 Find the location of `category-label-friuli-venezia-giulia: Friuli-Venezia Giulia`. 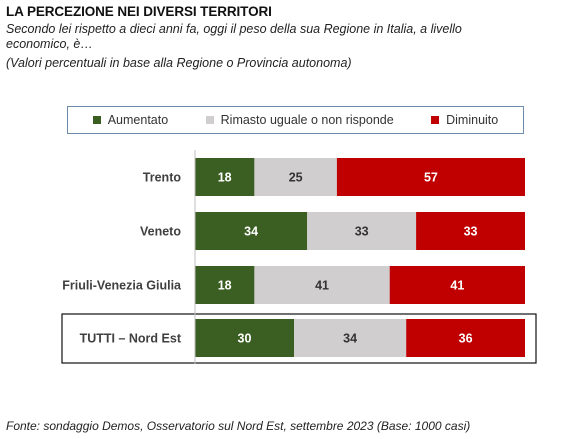

category-label-friuli-venezia-giulia: Friuli-Venezia Giulia is located at coordinates (122, 286).